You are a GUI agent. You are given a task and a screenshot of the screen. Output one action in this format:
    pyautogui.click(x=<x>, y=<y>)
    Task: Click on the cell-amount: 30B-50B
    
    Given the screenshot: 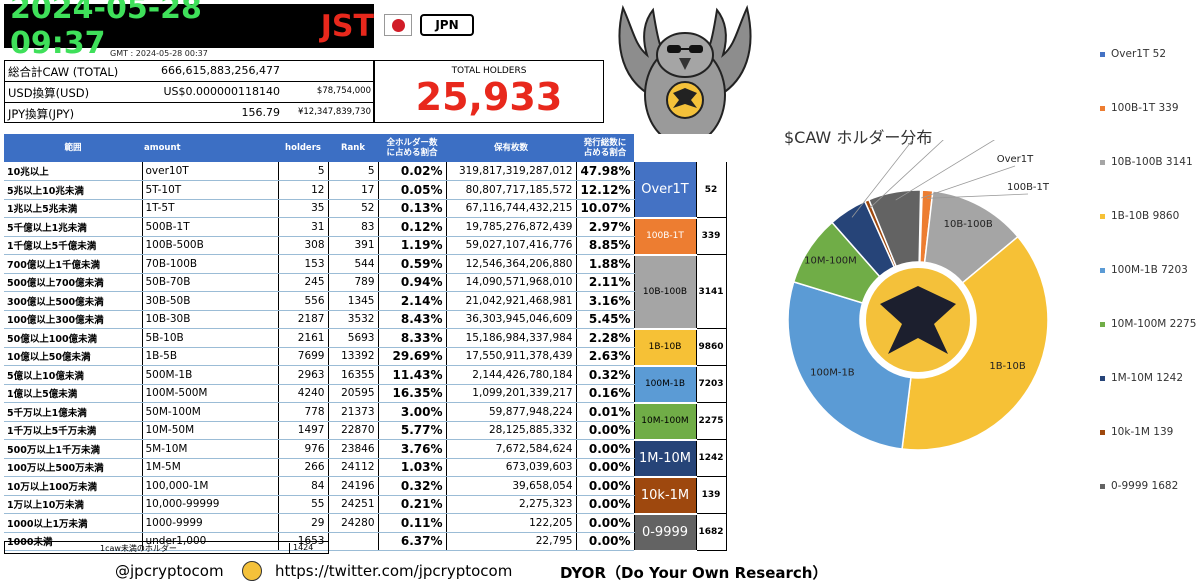 What is the action you would take?
    pyautogui.click(x=210, y=301)
    